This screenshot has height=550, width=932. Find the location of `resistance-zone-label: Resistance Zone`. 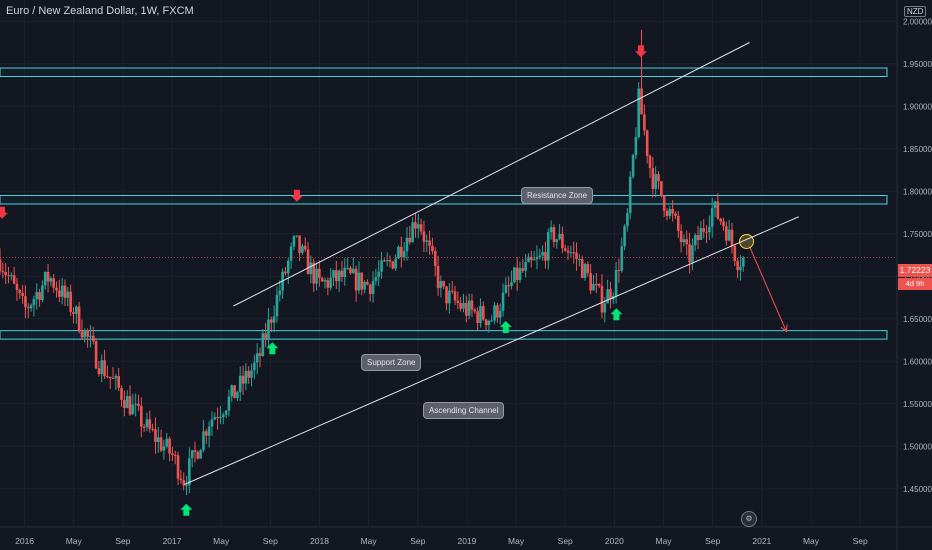

resistance-zone-label: Resistance Zone is located at coordinates (557, 195).